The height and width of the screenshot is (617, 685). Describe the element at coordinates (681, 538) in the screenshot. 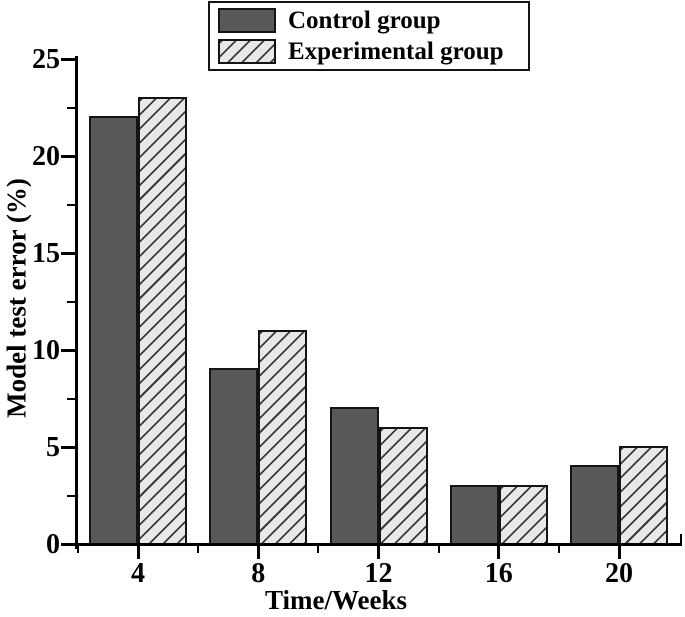

I see `x-axis-end-tick` at that location.